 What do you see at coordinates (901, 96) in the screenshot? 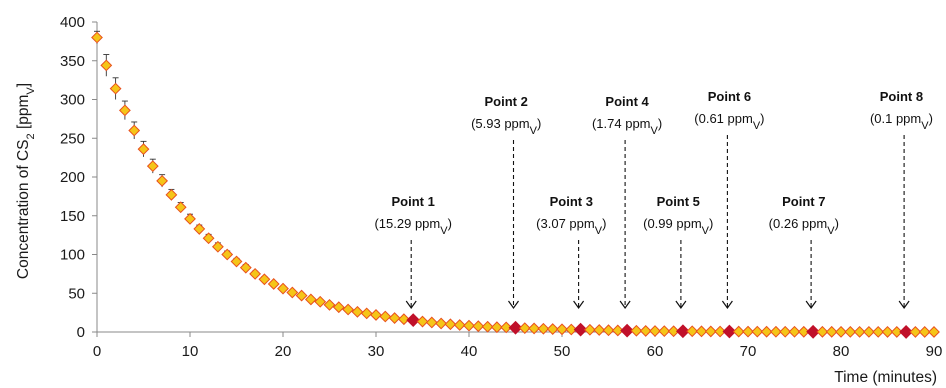
I see `point-label: Point 8` at bounding box center [901, 96].